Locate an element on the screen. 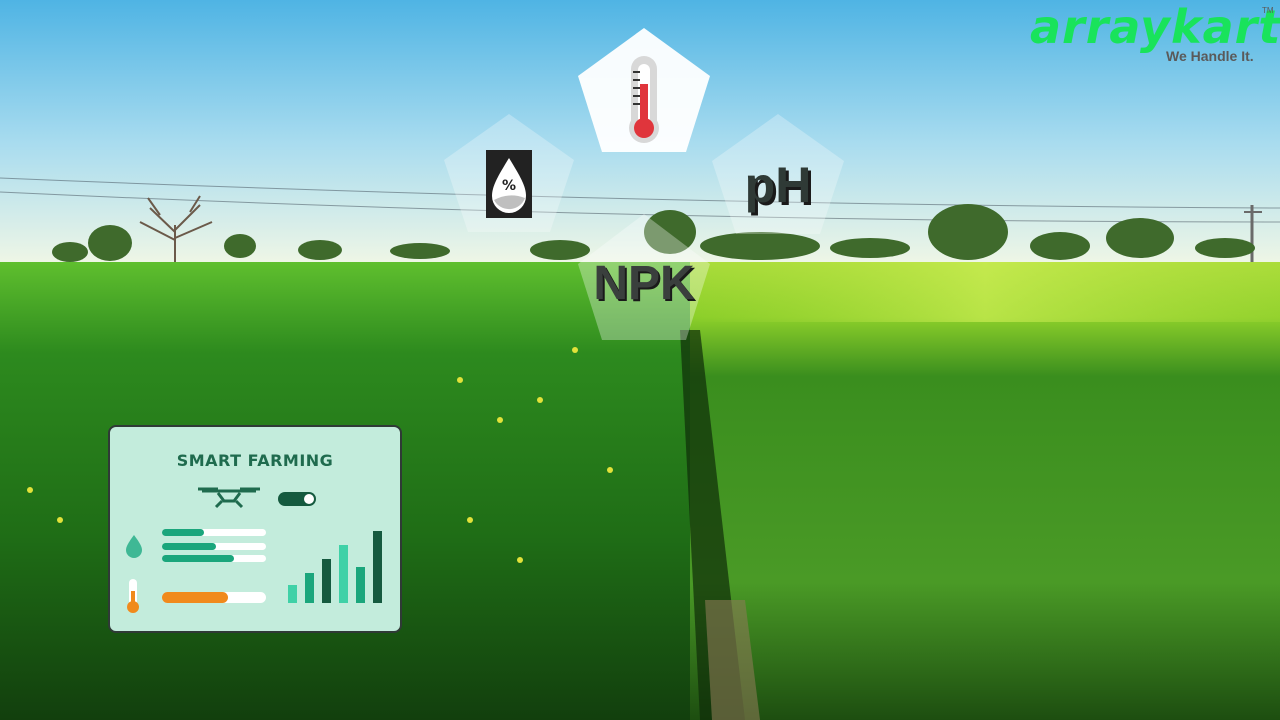  ph-sensor-pentagon is located at coordinates (778, 174).